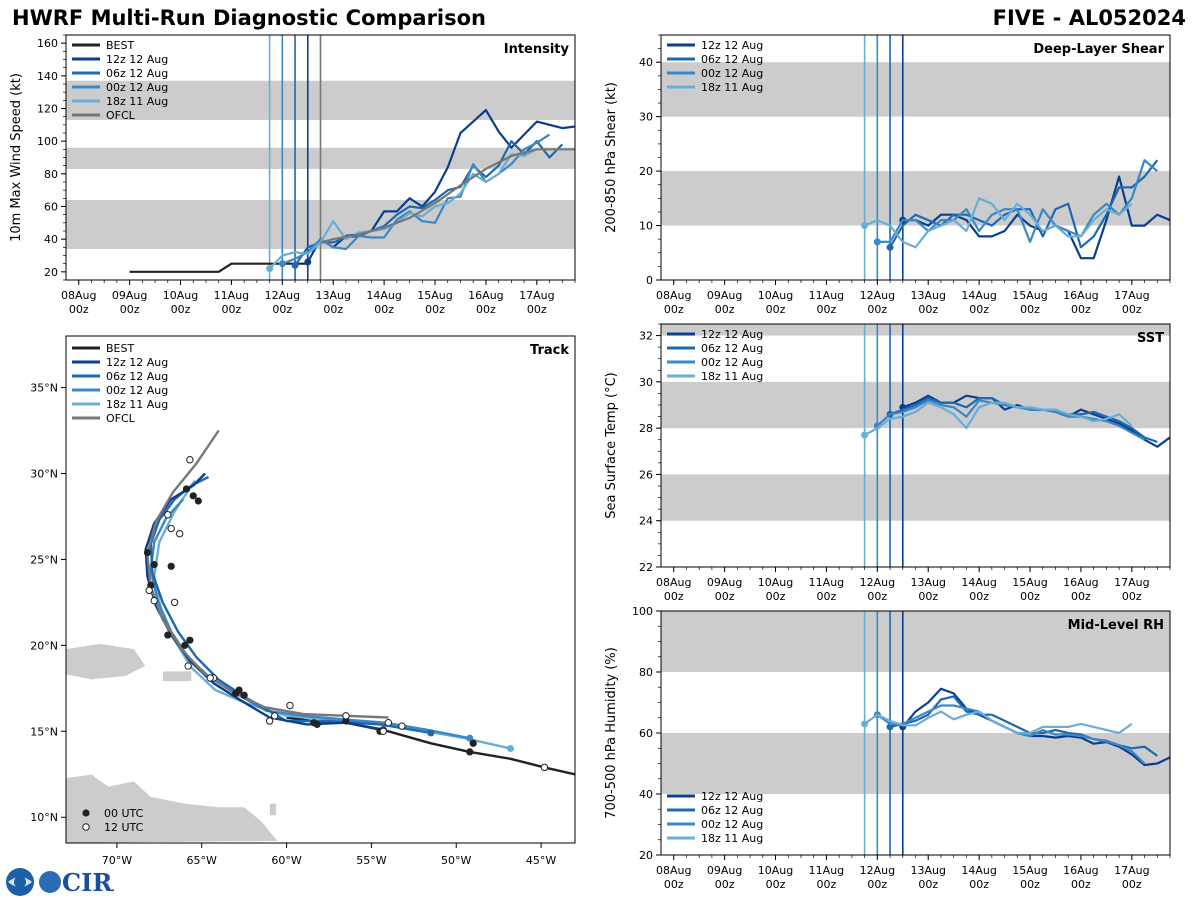 The image size is (1200, 900). Describe the element at coordinates (646, 428) in the screenshot. I see `y-tick-label: 28` at that location.